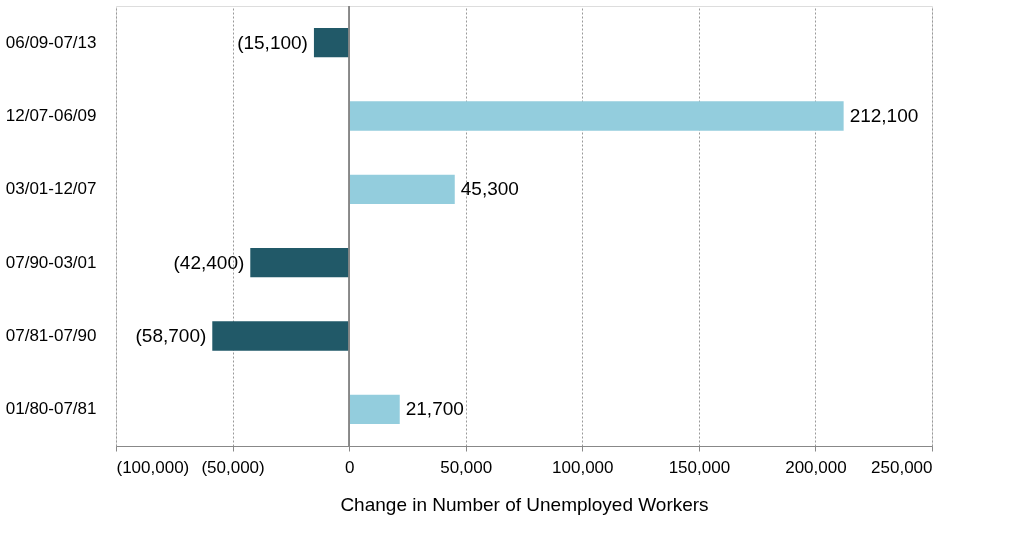  What do you see at coordinates (699, 467) in the screenshot?
I see `x-tick-label: 150,000` at bounding box center [699, 467].